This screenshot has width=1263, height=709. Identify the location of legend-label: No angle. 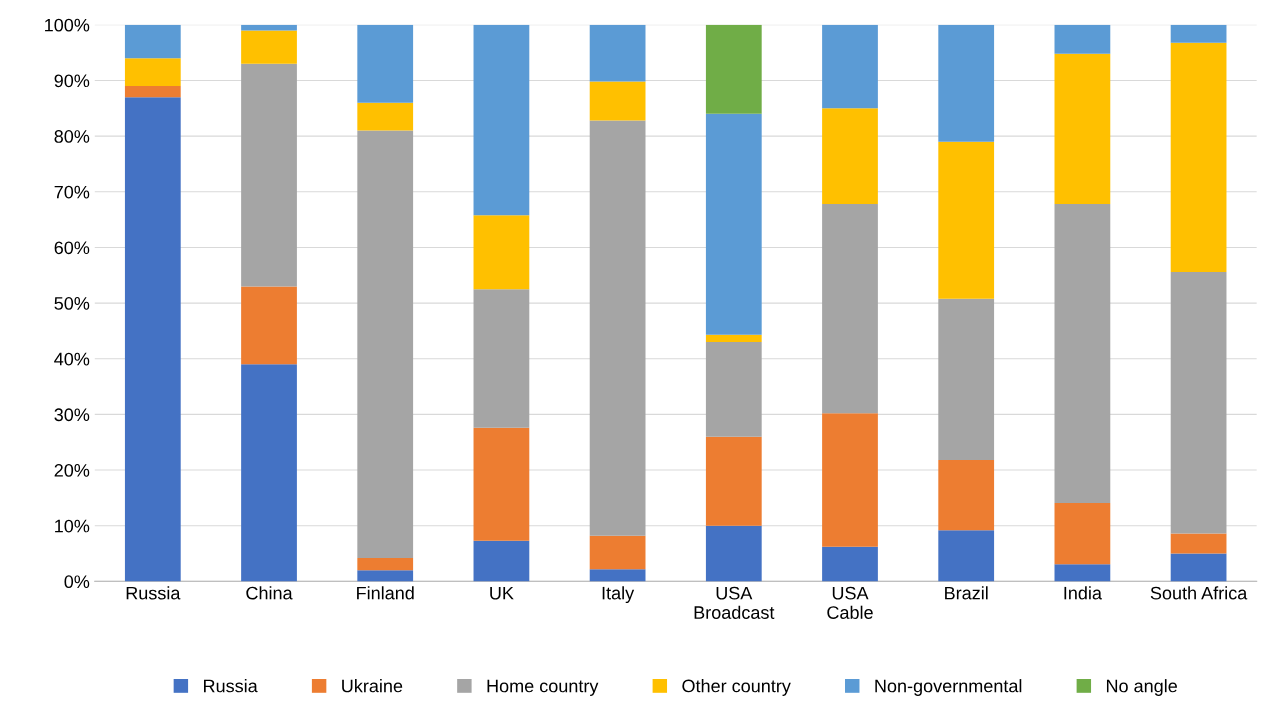
(1141, 687).